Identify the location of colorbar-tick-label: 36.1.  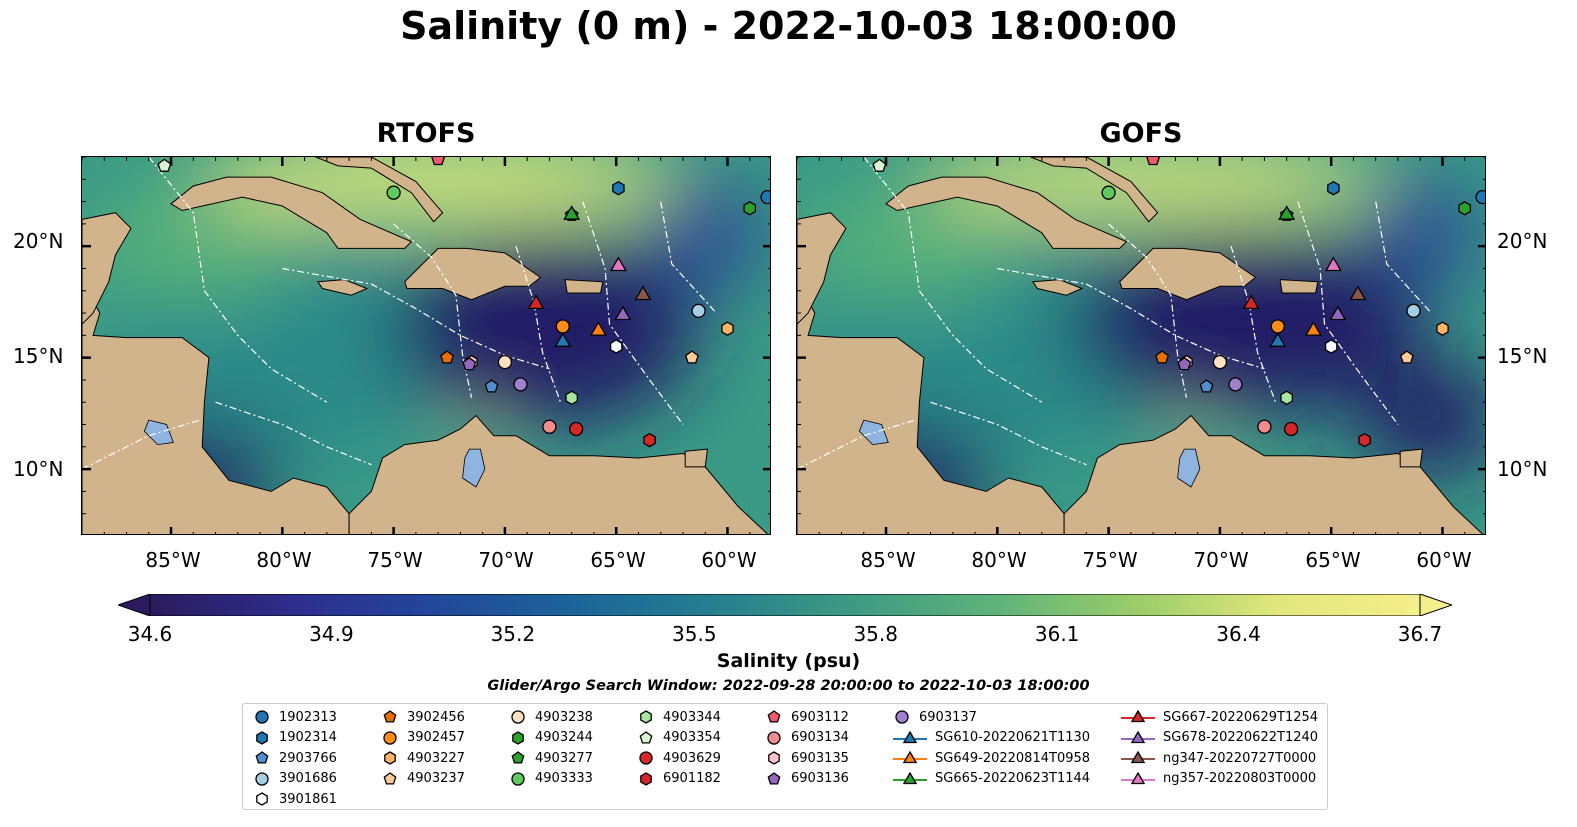
(1057, 634).